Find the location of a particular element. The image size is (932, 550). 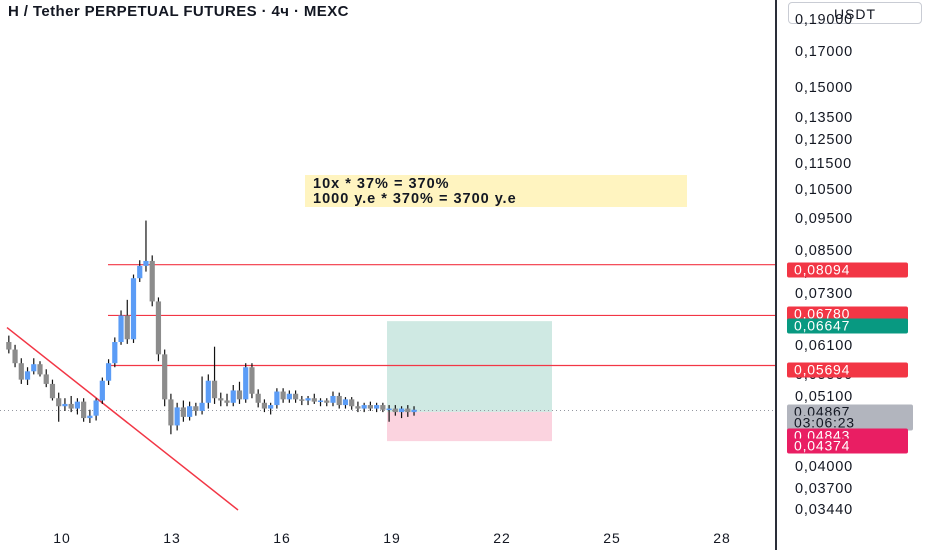

price-tick-label: 0,03440 is located at coordinates (824, 510).